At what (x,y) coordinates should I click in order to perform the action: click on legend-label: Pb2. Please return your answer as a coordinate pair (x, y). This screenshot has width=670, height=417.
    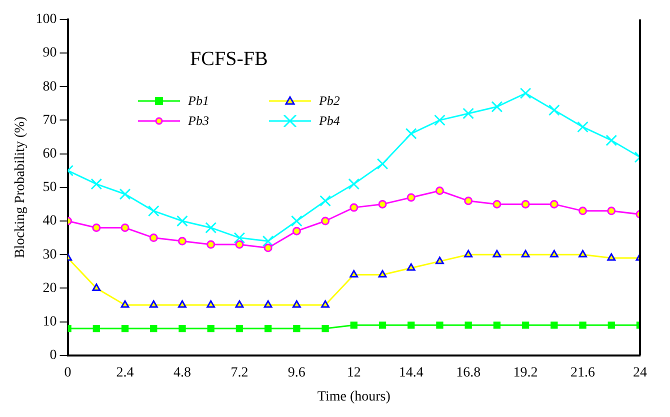
    Looking at the image, I should click on (329, 101).